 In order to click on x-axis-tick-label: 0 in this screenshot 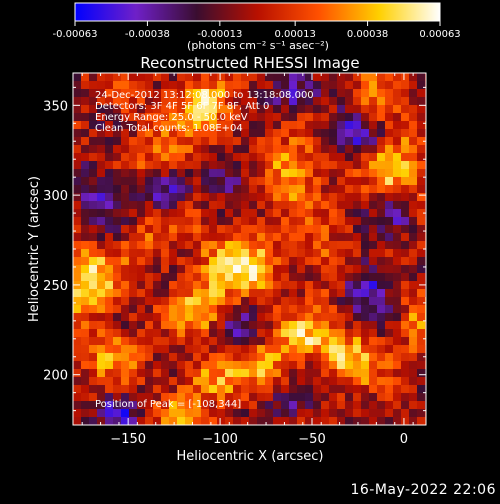, I will do `click(404, 439)`.